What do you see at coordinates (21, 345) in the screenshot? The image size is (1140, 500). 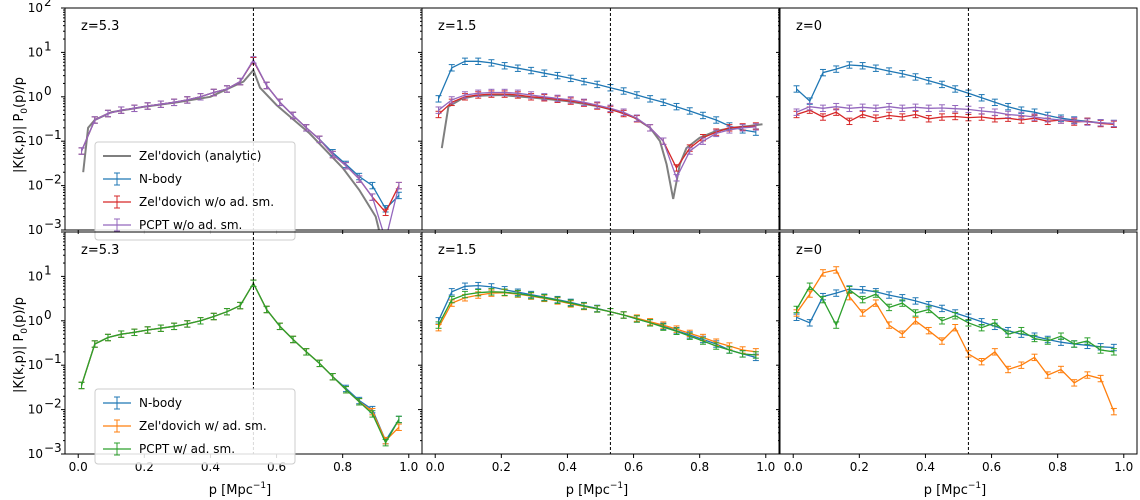 I see `y-axis-label-bottom: |K(k,p)| P0(p)/p` at bounding box center [21, 345].